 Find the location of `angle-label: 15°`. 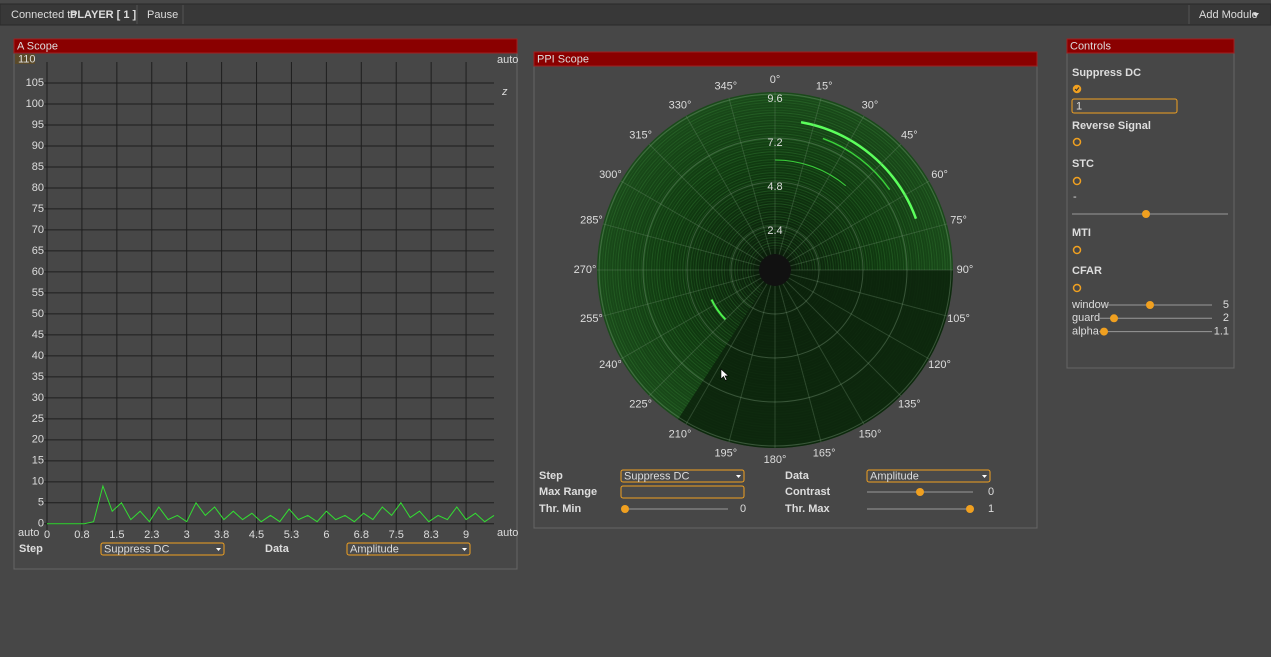

angle-label: 15° is located at coordinates (824, 86).